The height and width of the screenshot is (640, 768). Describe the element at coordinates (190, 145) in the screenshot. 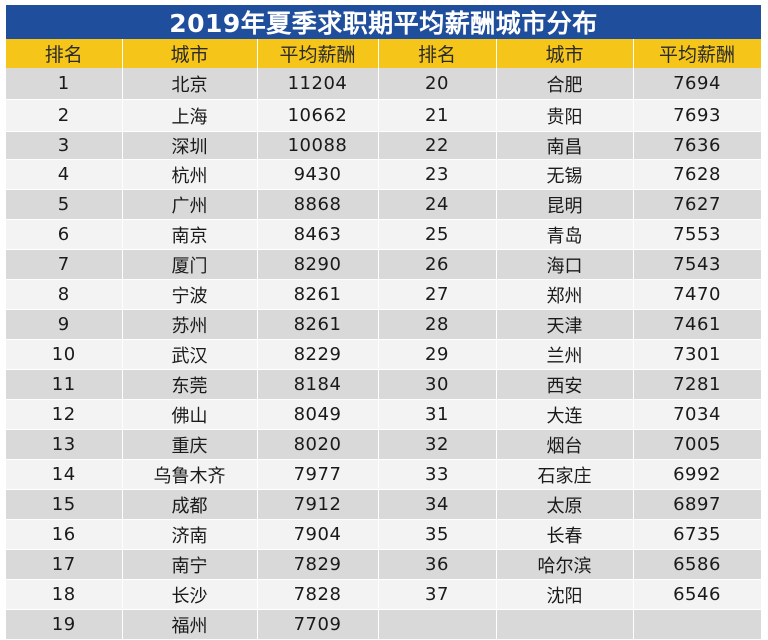

I see `city-cell: 深圳` at that location.